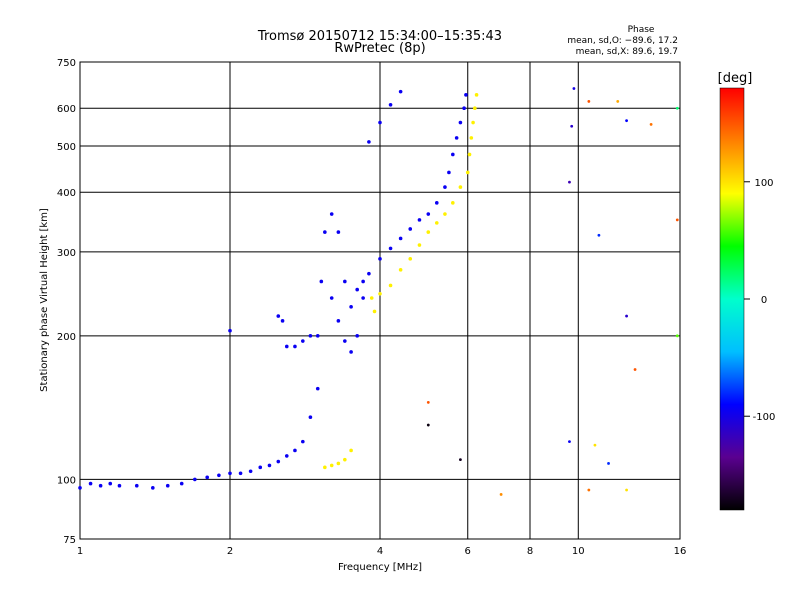 The width and height of the screenshot is (800, 604). Describe the element at coordinates (763, 183) in the screenshot. I see `colorbar-tick-label-0: 100` at that location.